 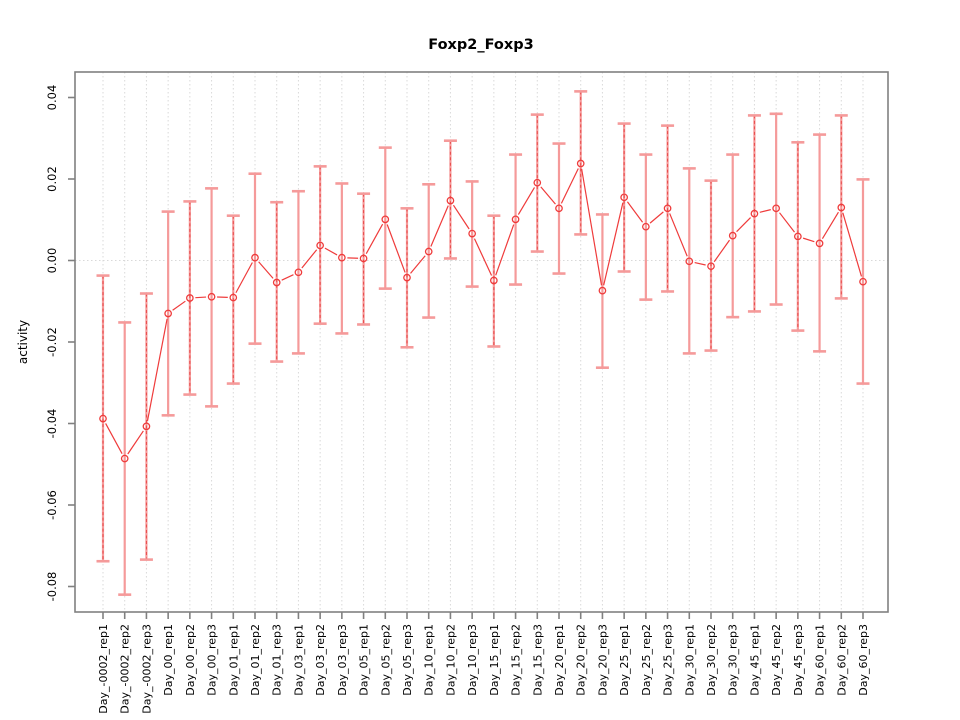 What do you see at coordinates (733, 660) in the screenshot?
I see `x-tick-label: Day_30_rep3` at bounding box center [733, 660].